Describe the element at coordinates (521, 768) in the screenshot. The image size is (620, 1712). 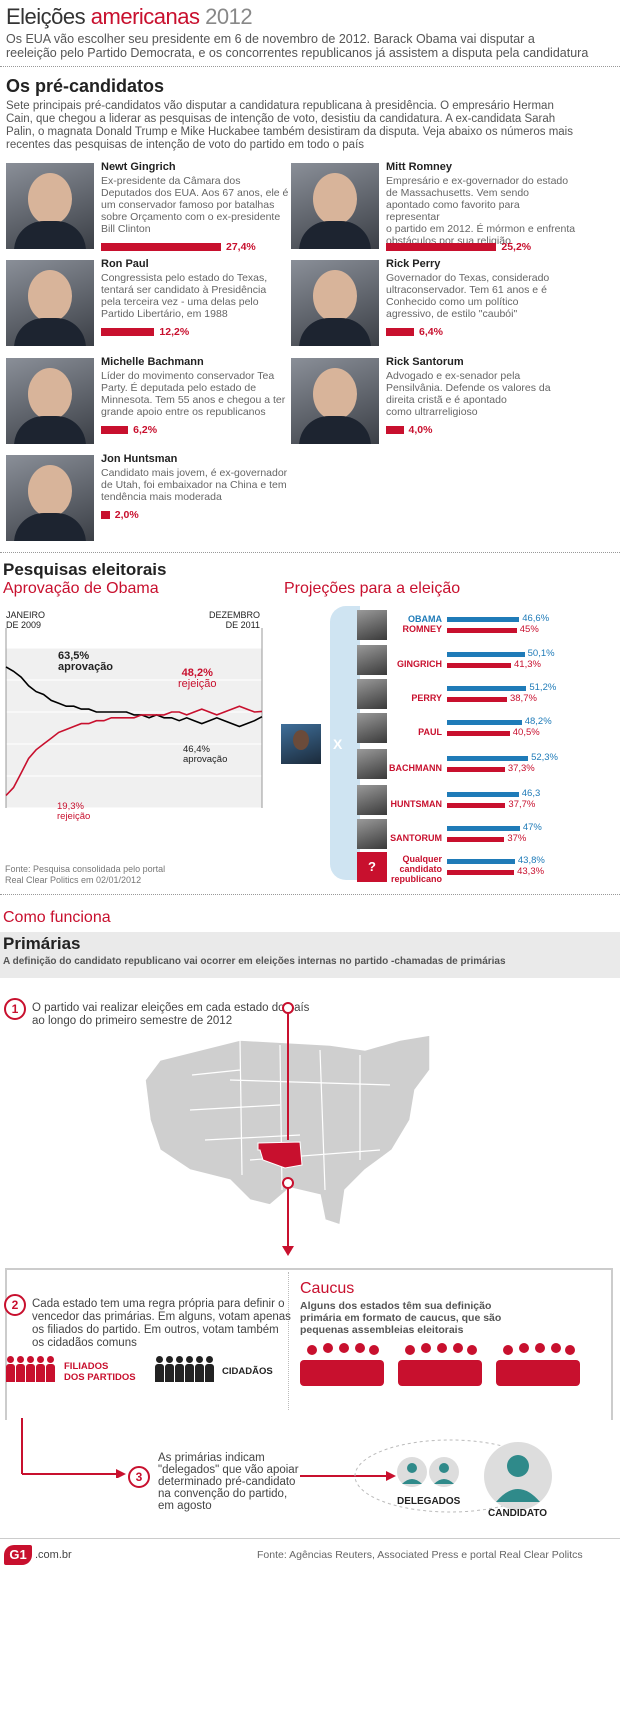
I see `projection-value: 37,3%` at that location.